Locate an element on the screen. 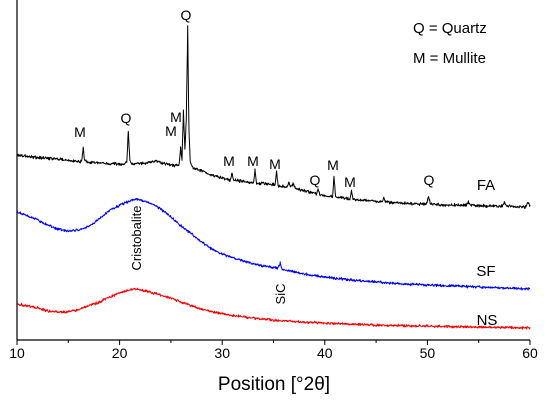 The image size is (550, 404). x-axis-title: Position [°2θ] is located at coordinates (274, 384).